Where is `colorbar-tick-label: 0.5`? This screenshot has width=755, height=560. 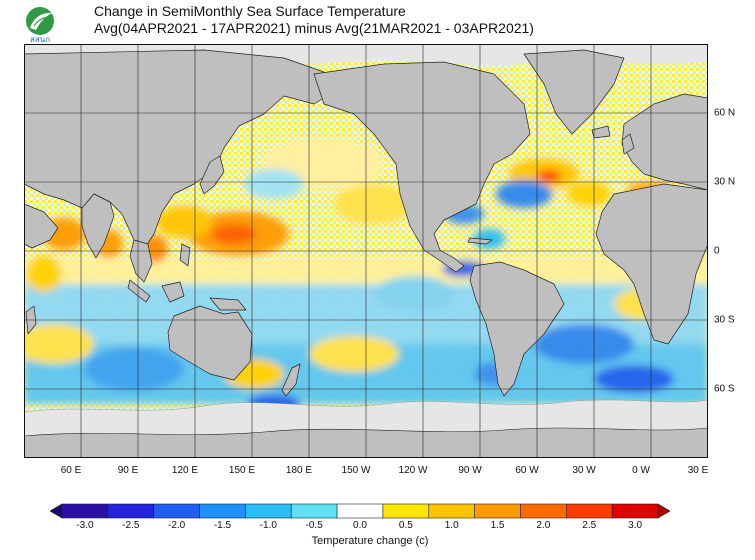
colorbar-tick-label: 0.5 is located at coordinates (405, 525).